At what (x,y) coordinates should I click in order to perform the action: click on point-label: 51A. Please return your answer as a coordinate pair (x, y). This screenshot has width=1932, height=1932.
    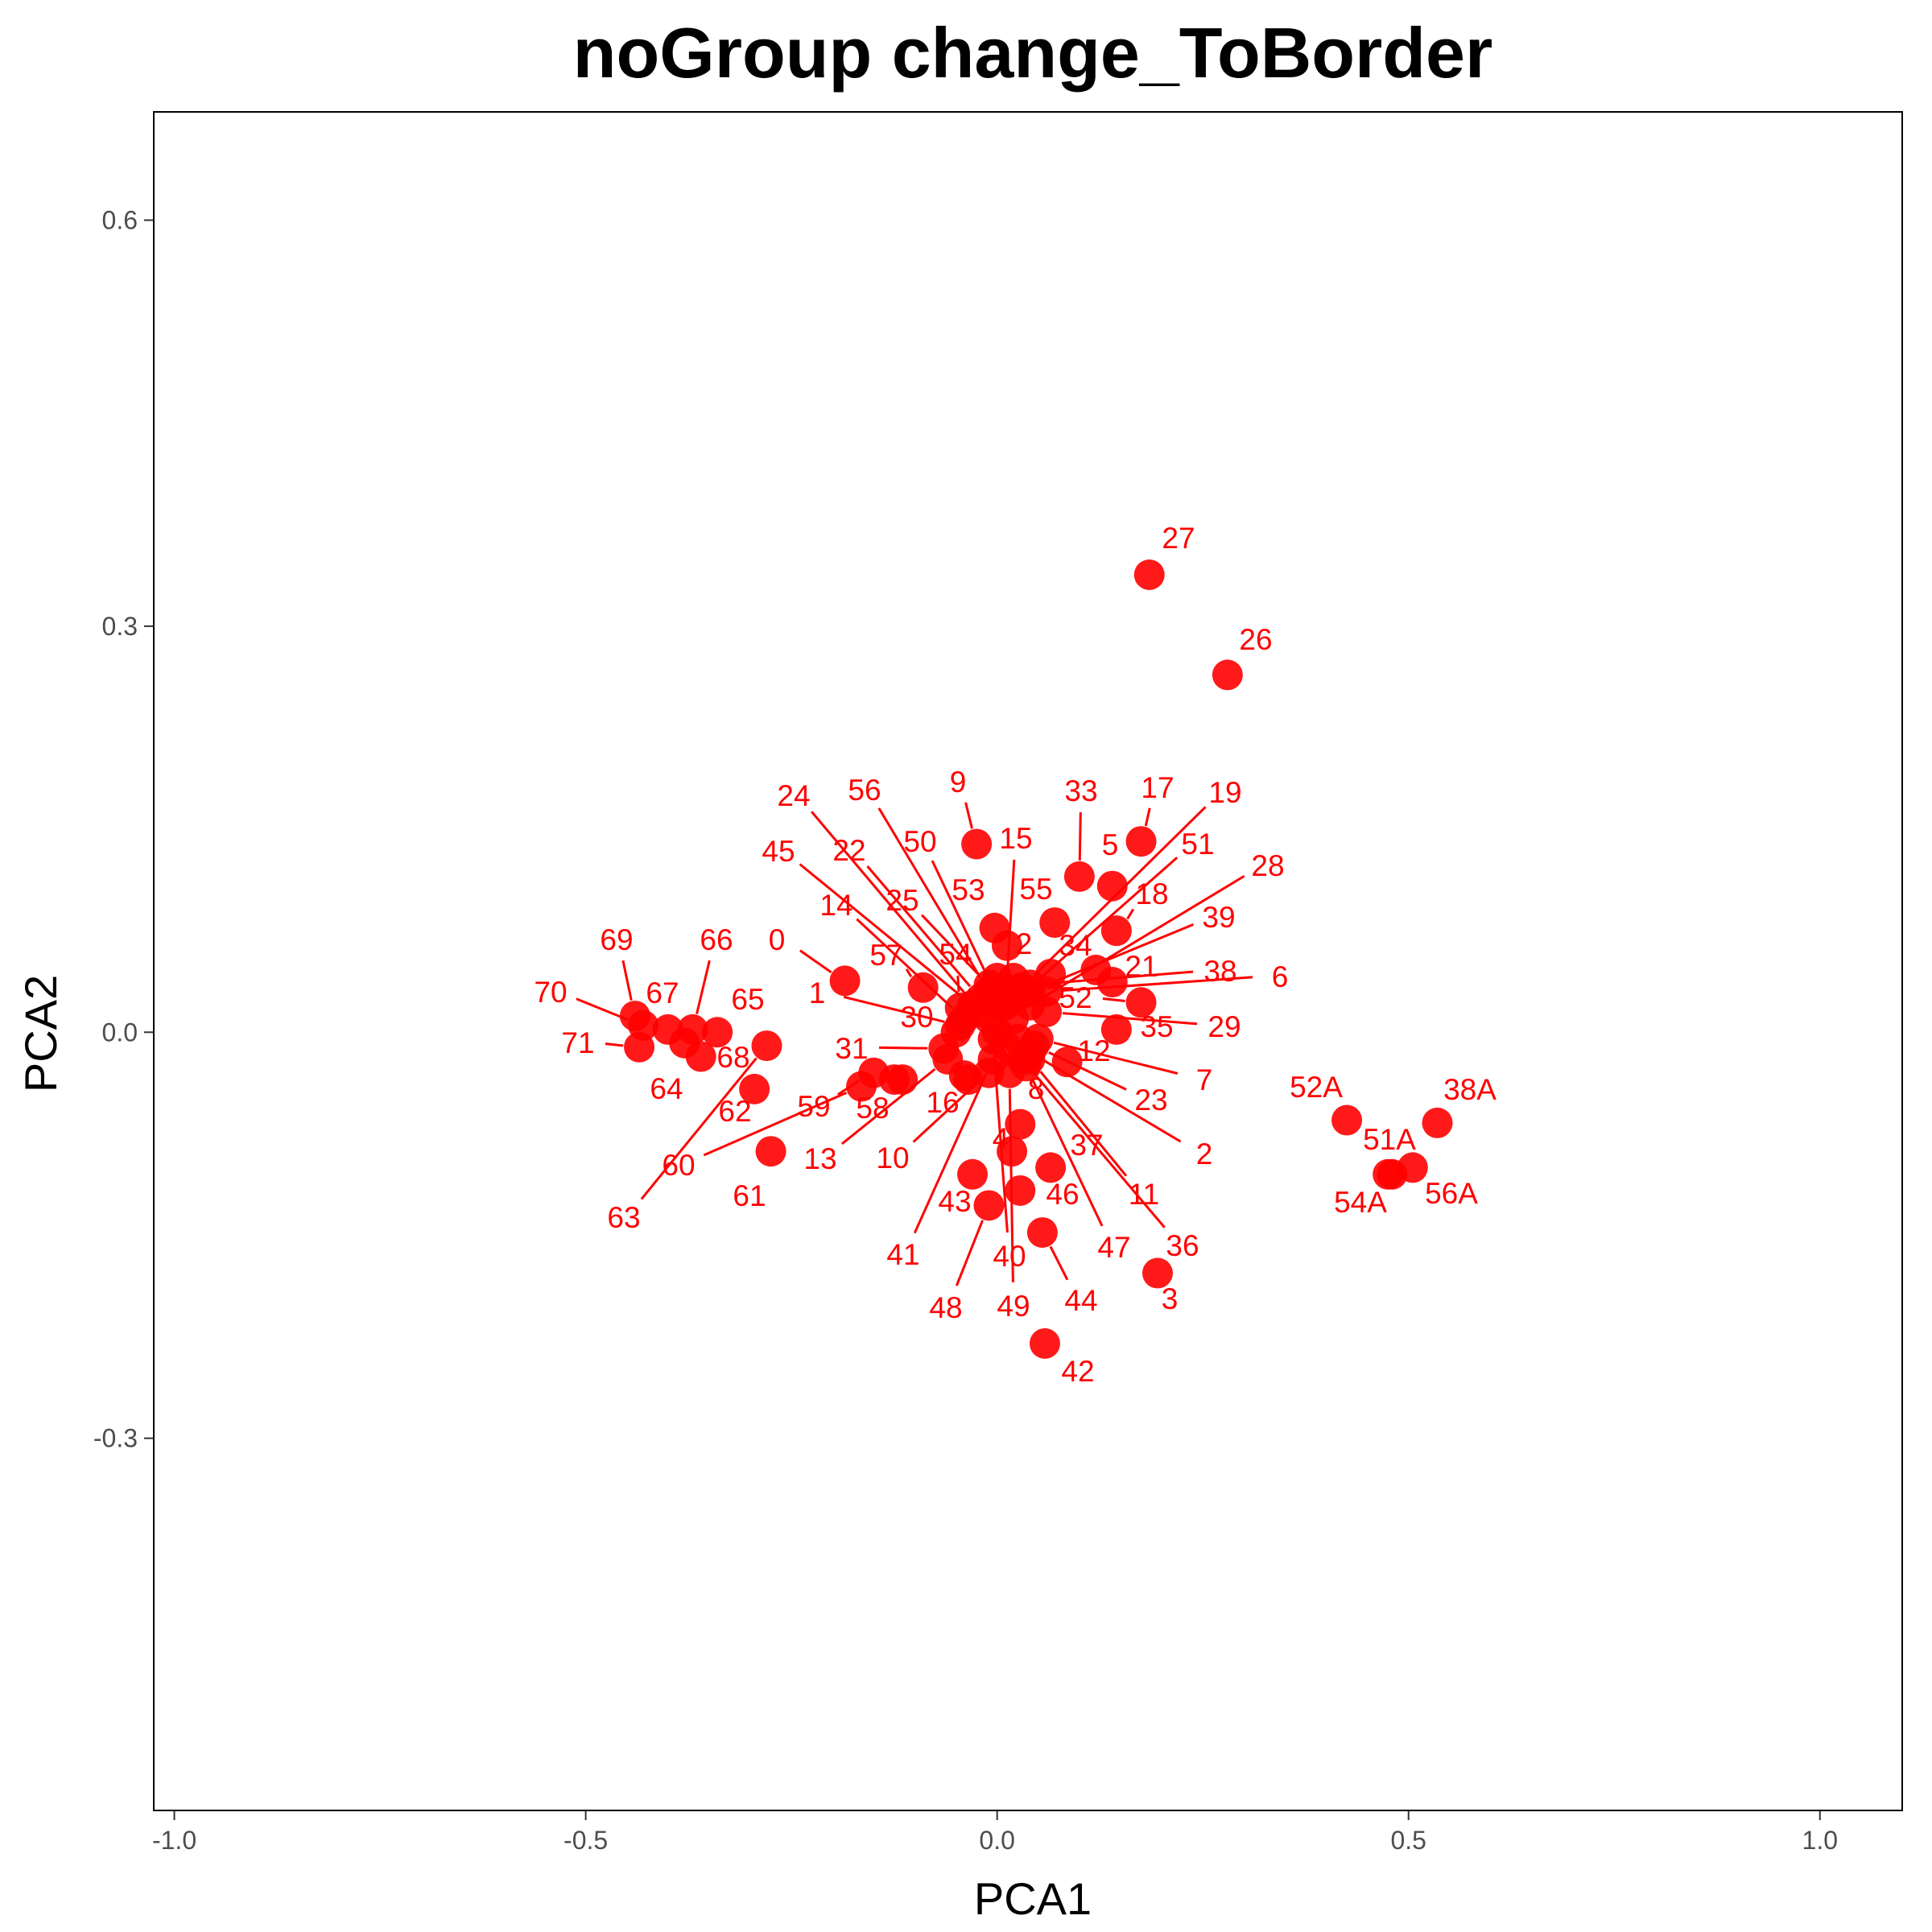
    Looking at the image, I should click on (1389, 1139).